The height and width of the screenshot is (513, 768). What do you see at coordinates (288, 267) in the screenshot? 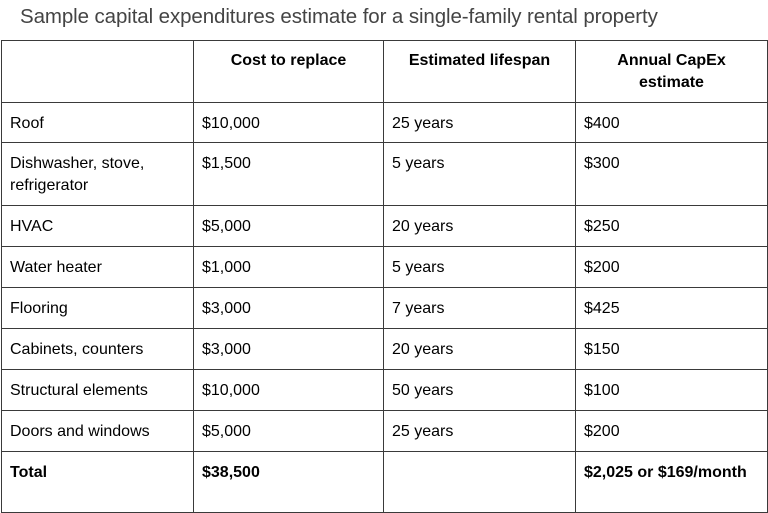
I see `cost-cell: $1,000` at bounding box center [288, 267].